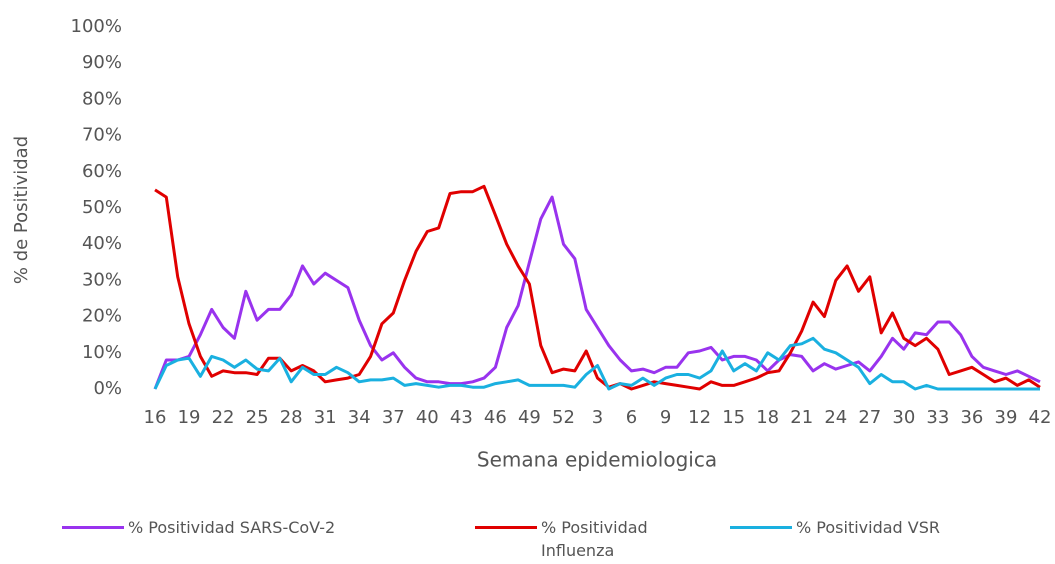  What do you see at coordinates (21, 210) in the screenshot?
I see `y-axis-title: % de Positividad` at bounding box center [21, 210].